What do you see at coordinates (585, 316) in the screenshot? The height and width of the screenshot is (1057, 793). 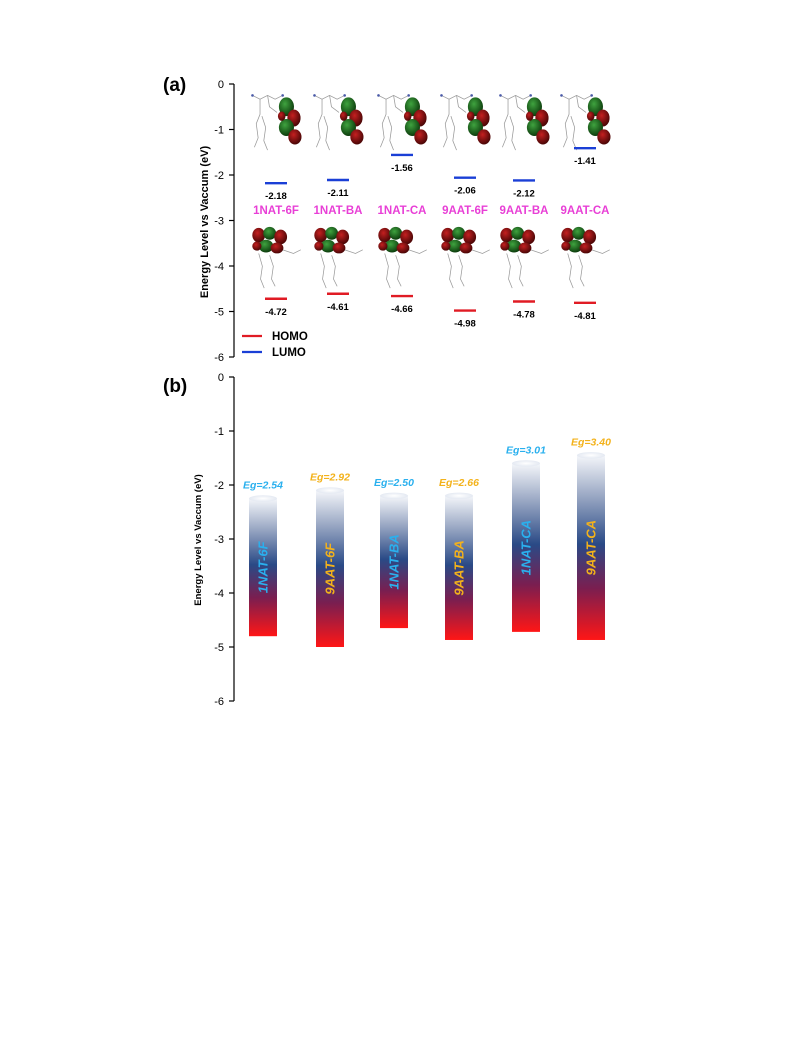 I see `homo-value-label: -4.81` at bounding box center [585, 316].